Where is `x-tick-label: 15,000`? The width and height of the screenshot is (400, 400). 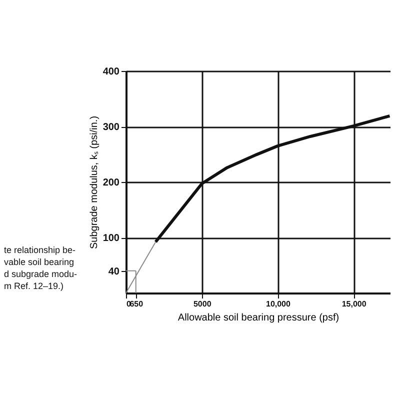
x-tick-label: 15,000 is located at coordinates (354, 304).